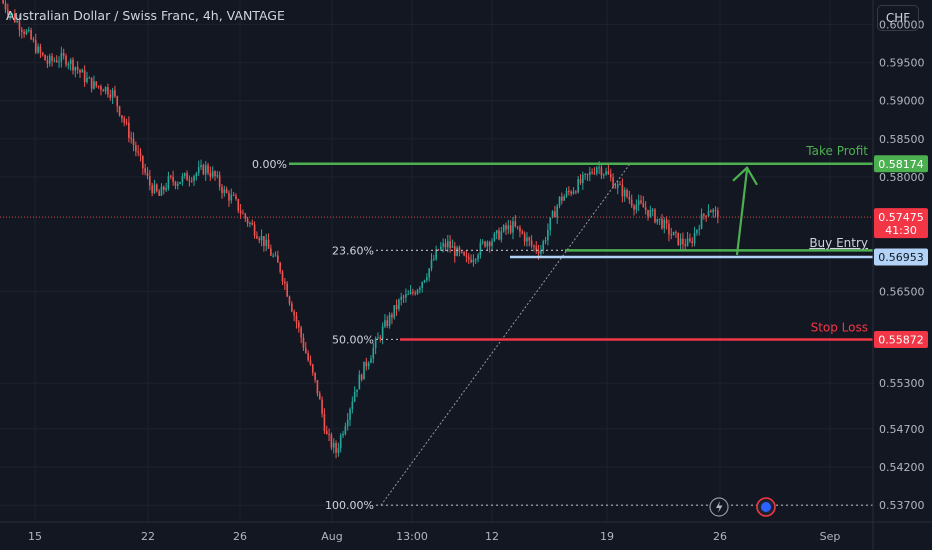  Describe the element at coordinates (720, 536) in the screenshot. I see `time-tick-label: 26` at that location.